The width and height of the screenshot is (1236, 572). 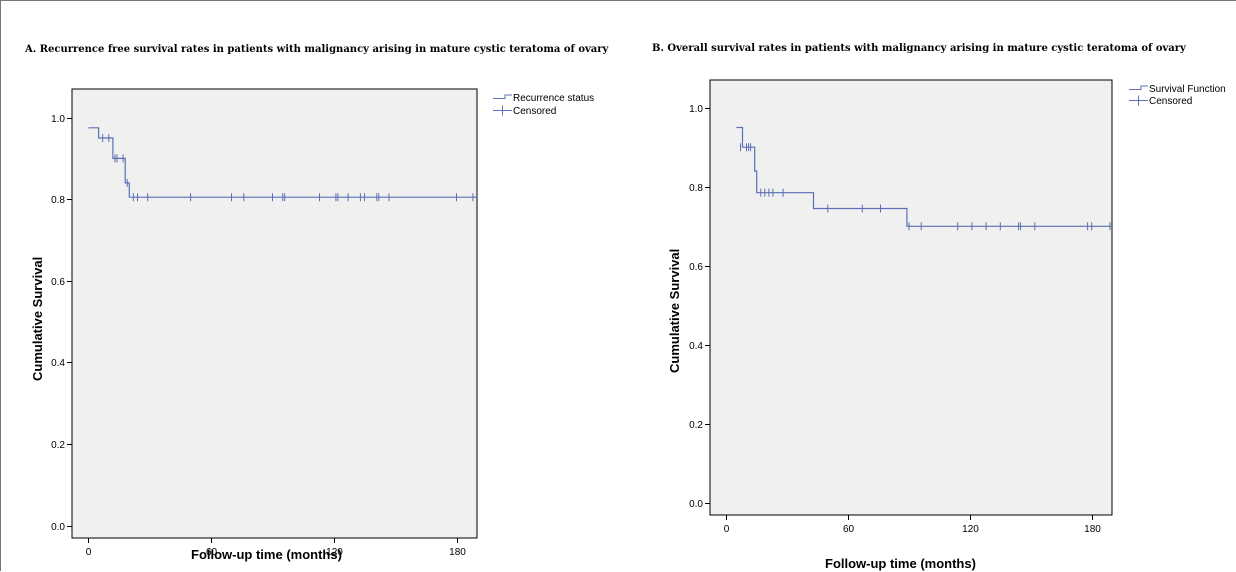 I want to click on panel-a-y-axis-label: Cumulative Survival, so click(x=37, y=319).